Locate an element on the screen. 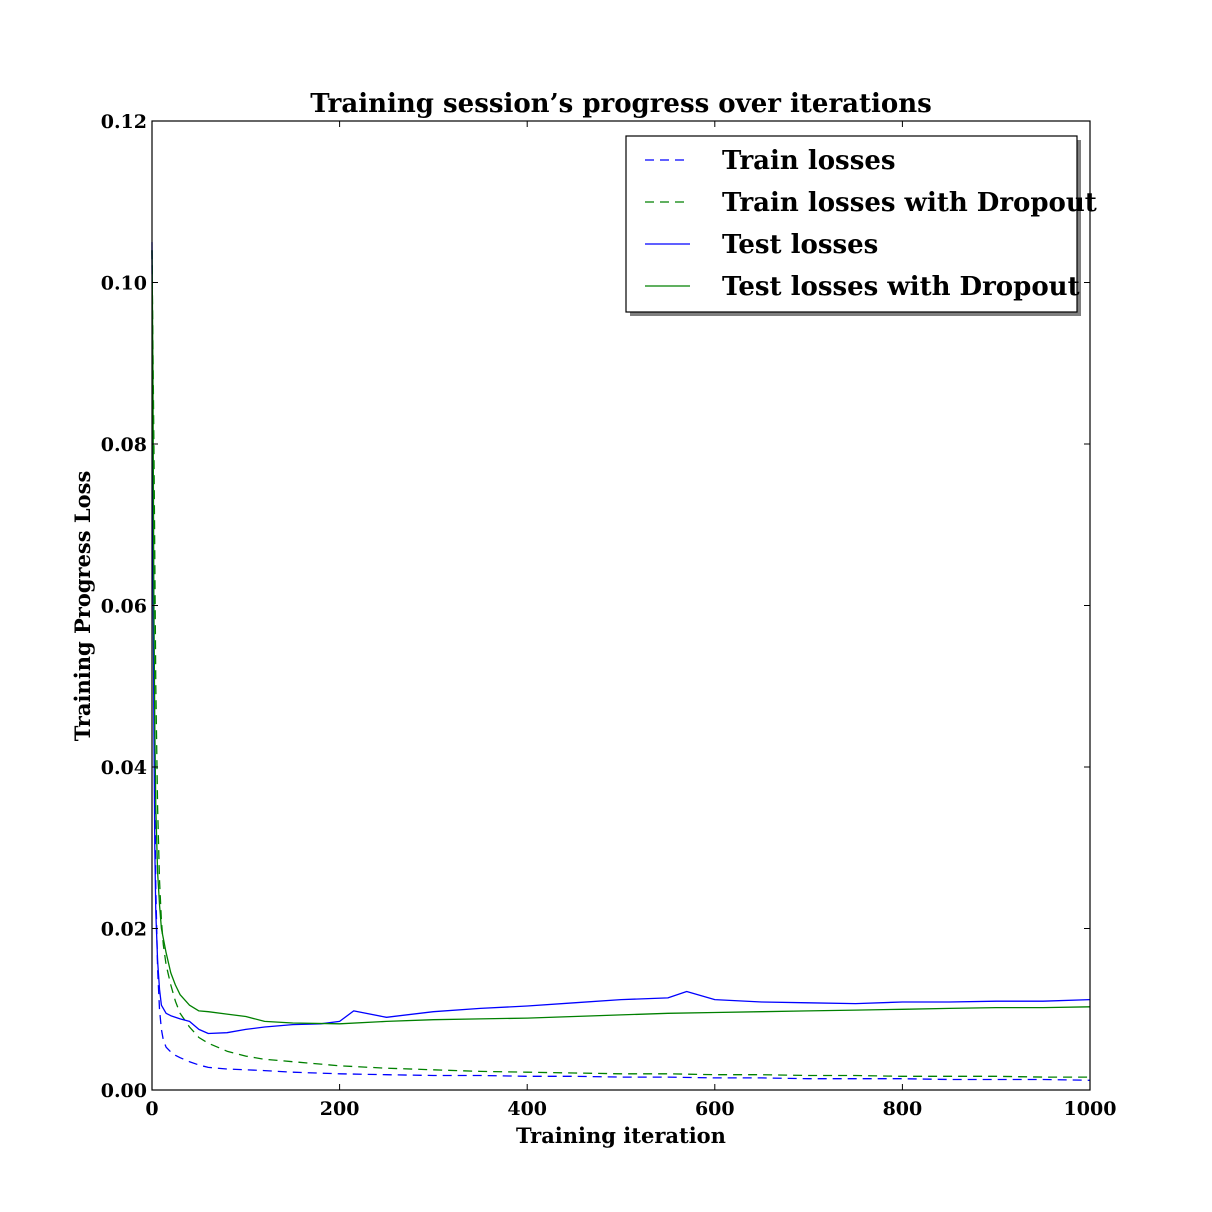 The width and height of the screenshot is (1212, 1212). y-tick-label: 0.04 is located at coordinates (124, 768).